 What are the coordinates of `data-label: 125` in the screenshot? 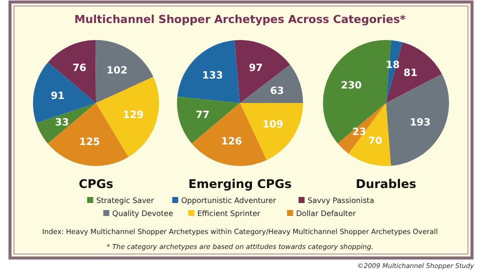 It's located at (89, 142).